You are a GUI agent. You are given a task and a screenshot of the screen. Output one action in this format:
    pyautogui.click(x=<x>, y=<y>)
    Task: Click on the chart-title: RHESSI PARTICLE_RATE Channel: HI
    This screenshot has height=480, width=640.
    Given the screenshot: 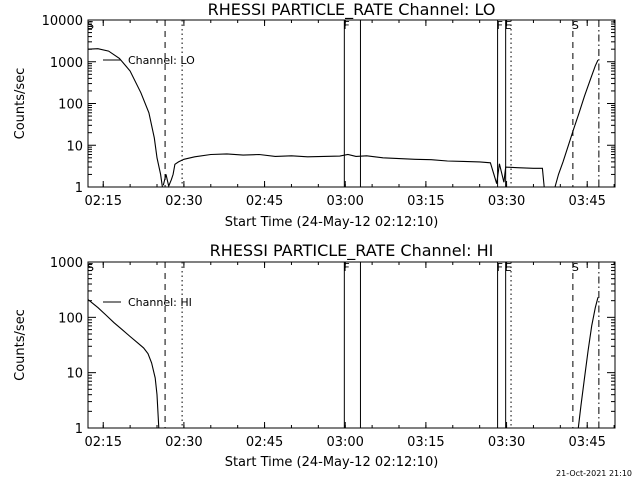 What is the action you would take?
    pyautogui.click(x=352, y=251)
    